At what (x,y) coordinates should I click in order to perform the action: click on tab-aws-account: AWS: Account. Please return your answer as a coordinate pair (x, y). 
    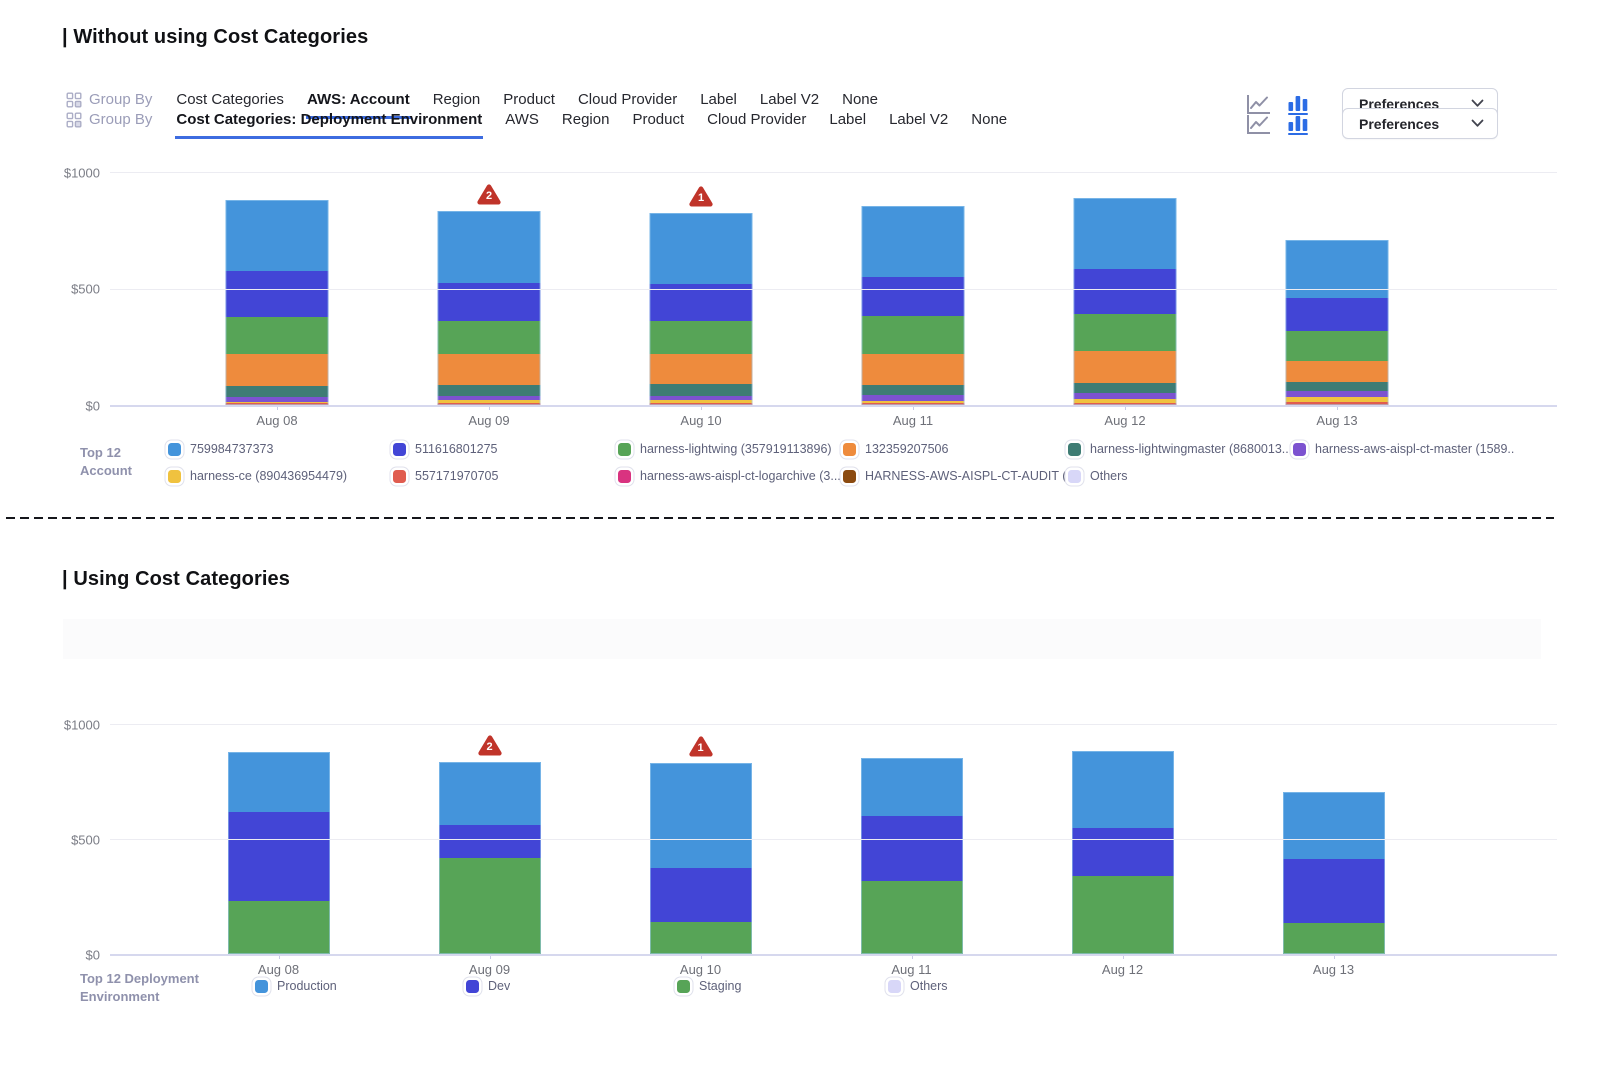
    Looking at the image, I should click on (358, 103).